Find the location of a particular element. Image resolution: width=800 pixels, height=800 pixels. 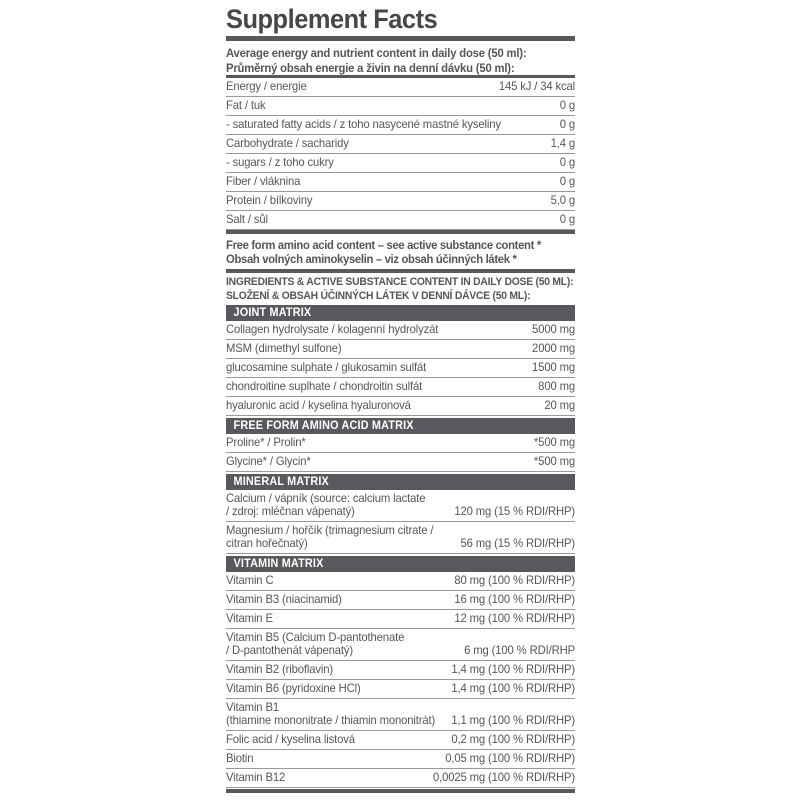

matrix-row-vitamin-b12: Vitamin B12 0,0025 mg (100 % RDI/RHP) is located at coordinates (400, 778).